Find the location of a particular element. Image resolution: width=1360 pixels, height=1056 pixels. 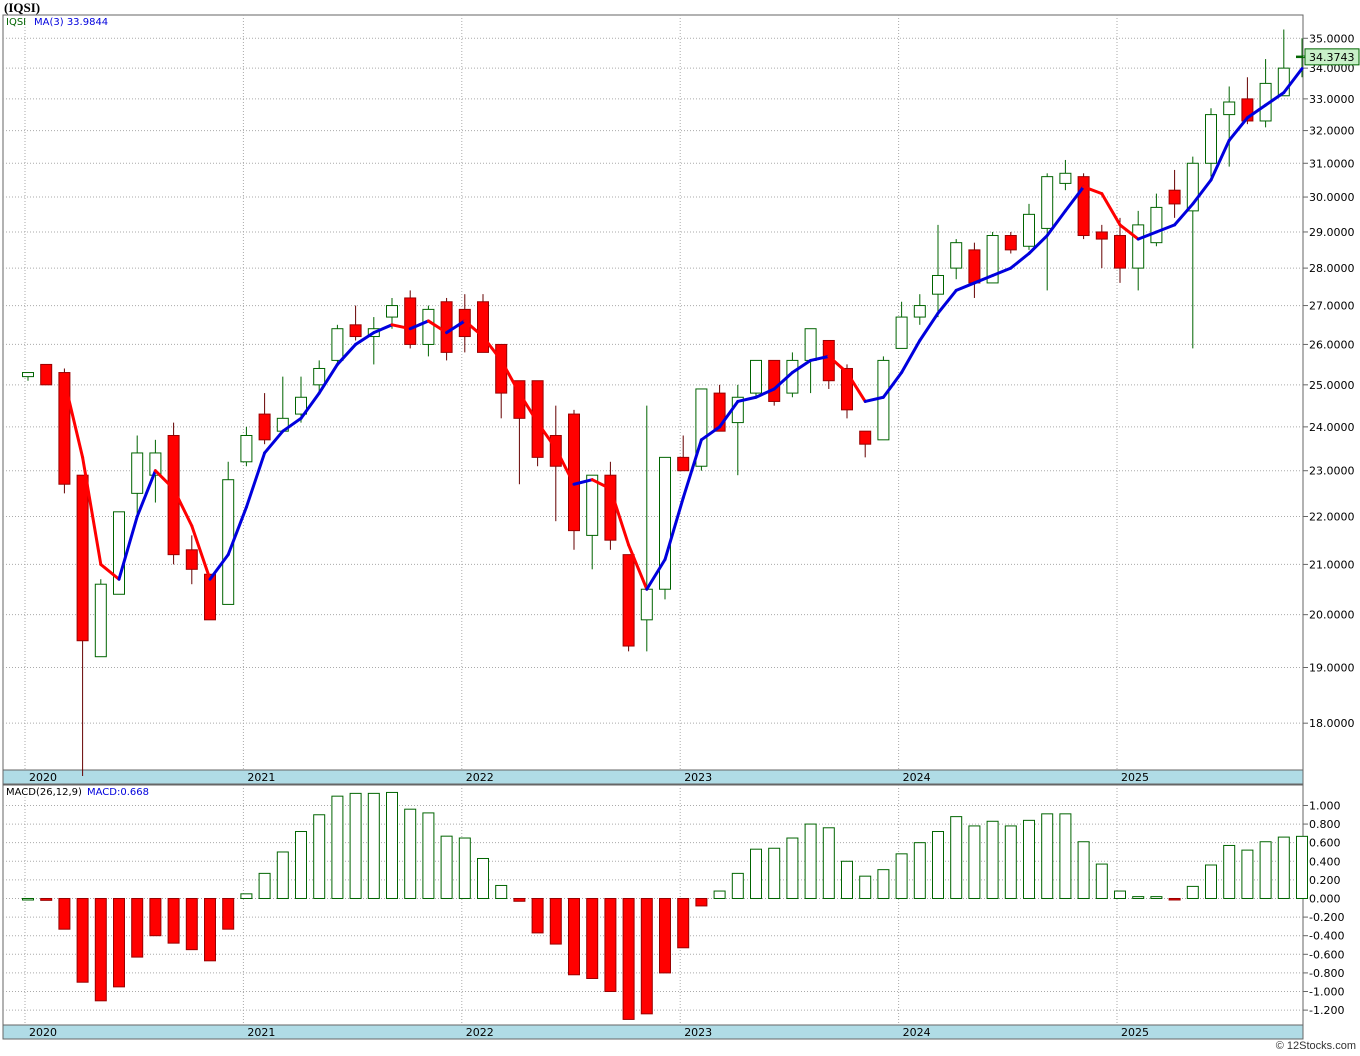

price-tick-label: 26.0000 is located at coordinates (1332, 344).